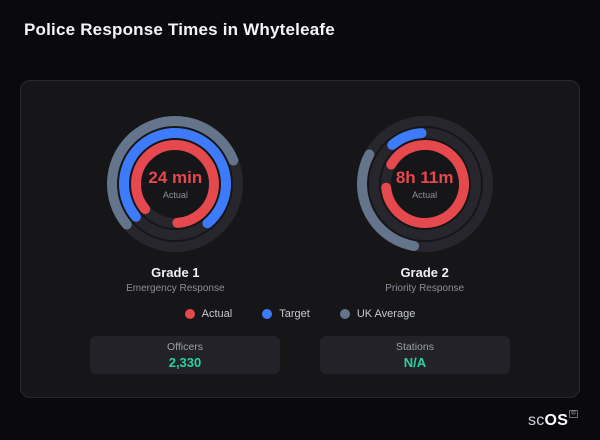  Describe the element at coordinates (386, 314) in the screenshot. I see `legend-label-uk-average: UK Average` at that location.